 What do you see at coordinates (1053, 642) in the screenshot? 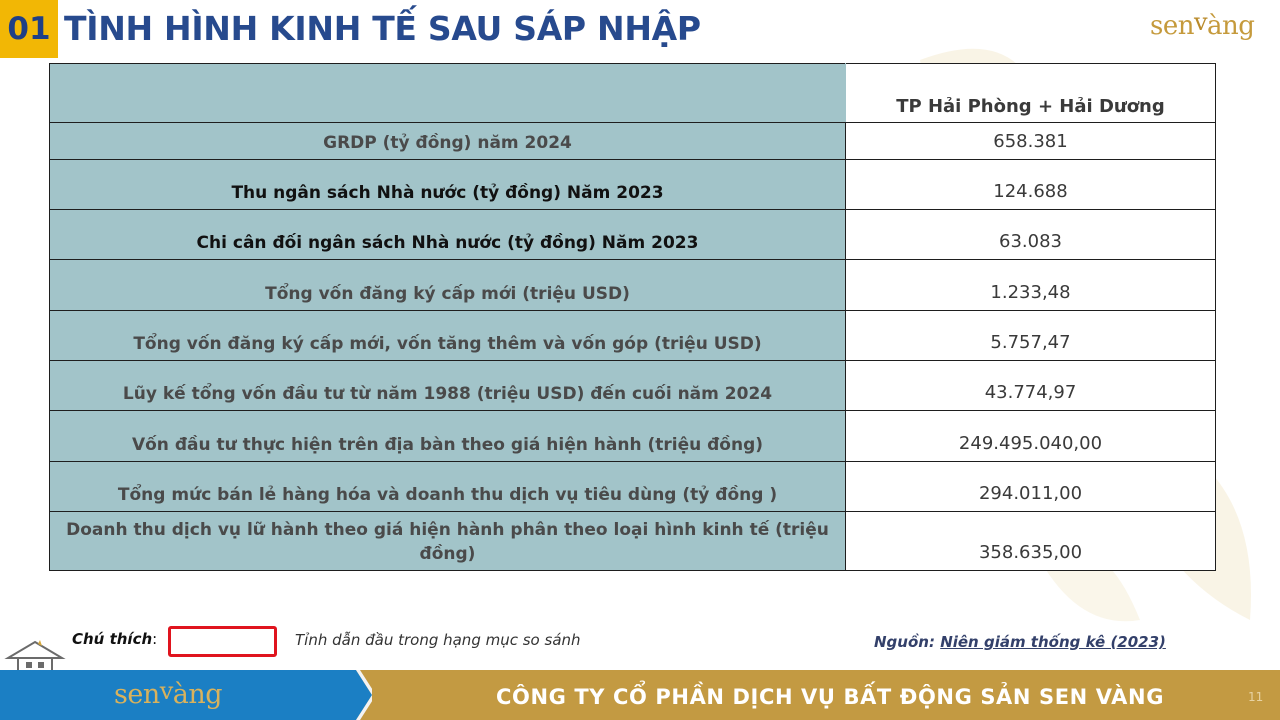
I see `source-link: Niên giám thống kê (2023)` at bounding box center [1053, 642].